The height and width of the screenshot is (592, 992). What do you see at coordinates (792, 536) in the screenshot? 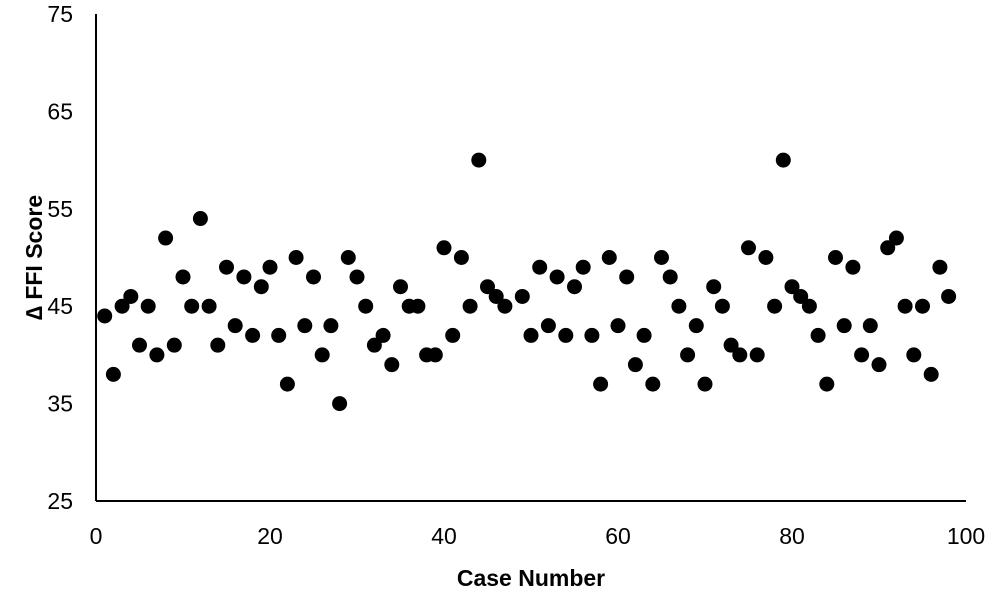
I see `x-tick-label: 80` at bounding box center [792, 536].